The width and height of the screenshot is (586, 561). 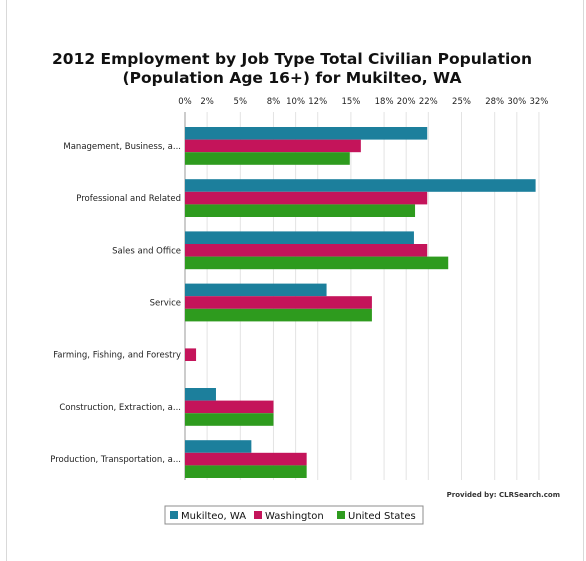 I want to click on legend-box, so click(x=294, y=515).